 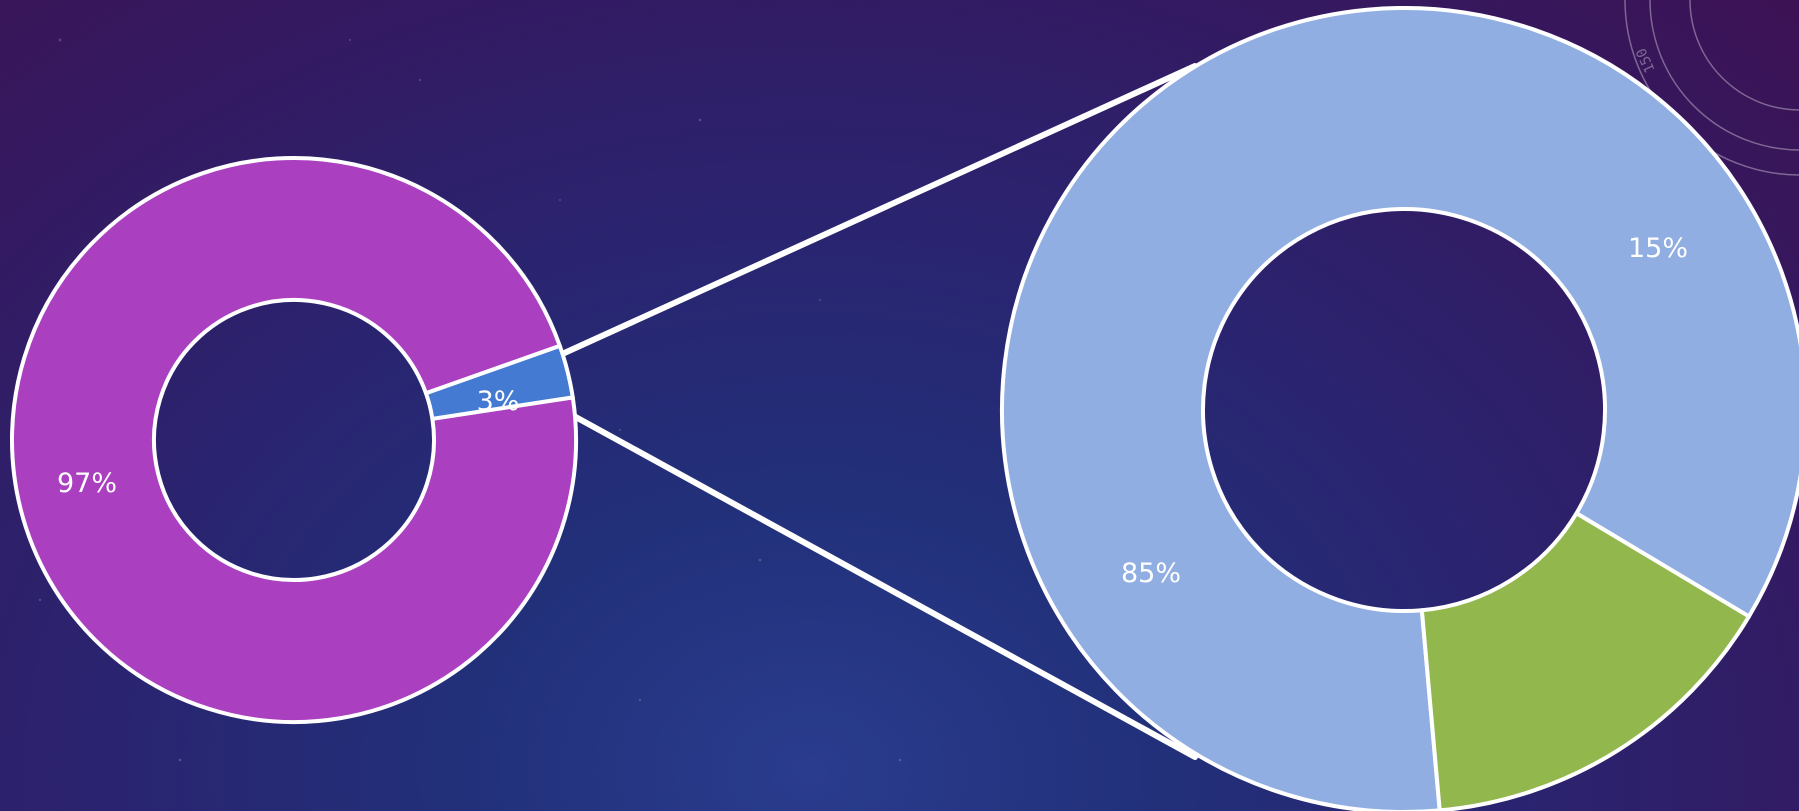 What do you see at coordinates (1645, 60) in the screenshot?
I see `dial-tick-150: 150` at bounding box center [1645, 60].